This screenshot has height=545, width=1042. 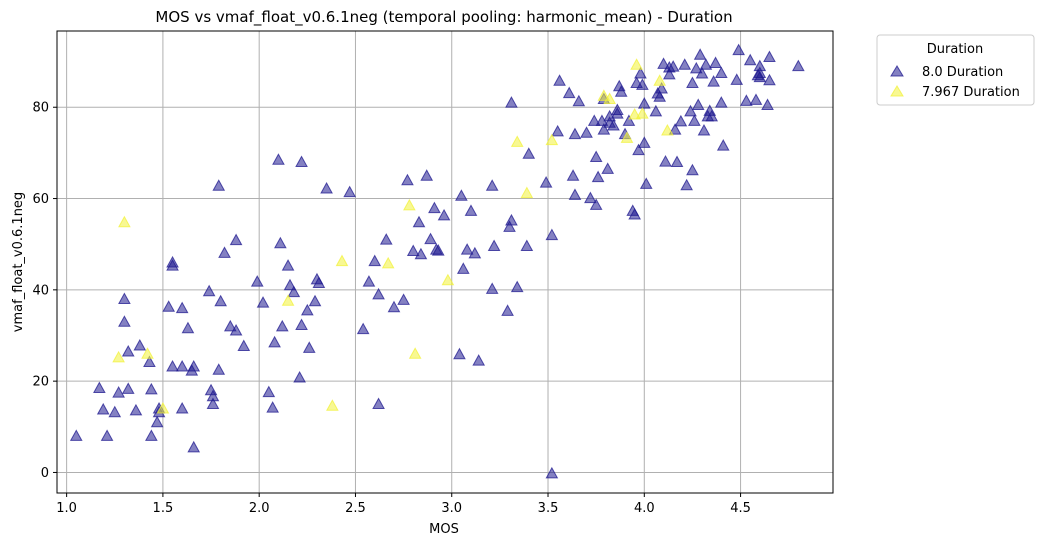 I want to click on y-tick-label: 80, so click(x=40, y=108).